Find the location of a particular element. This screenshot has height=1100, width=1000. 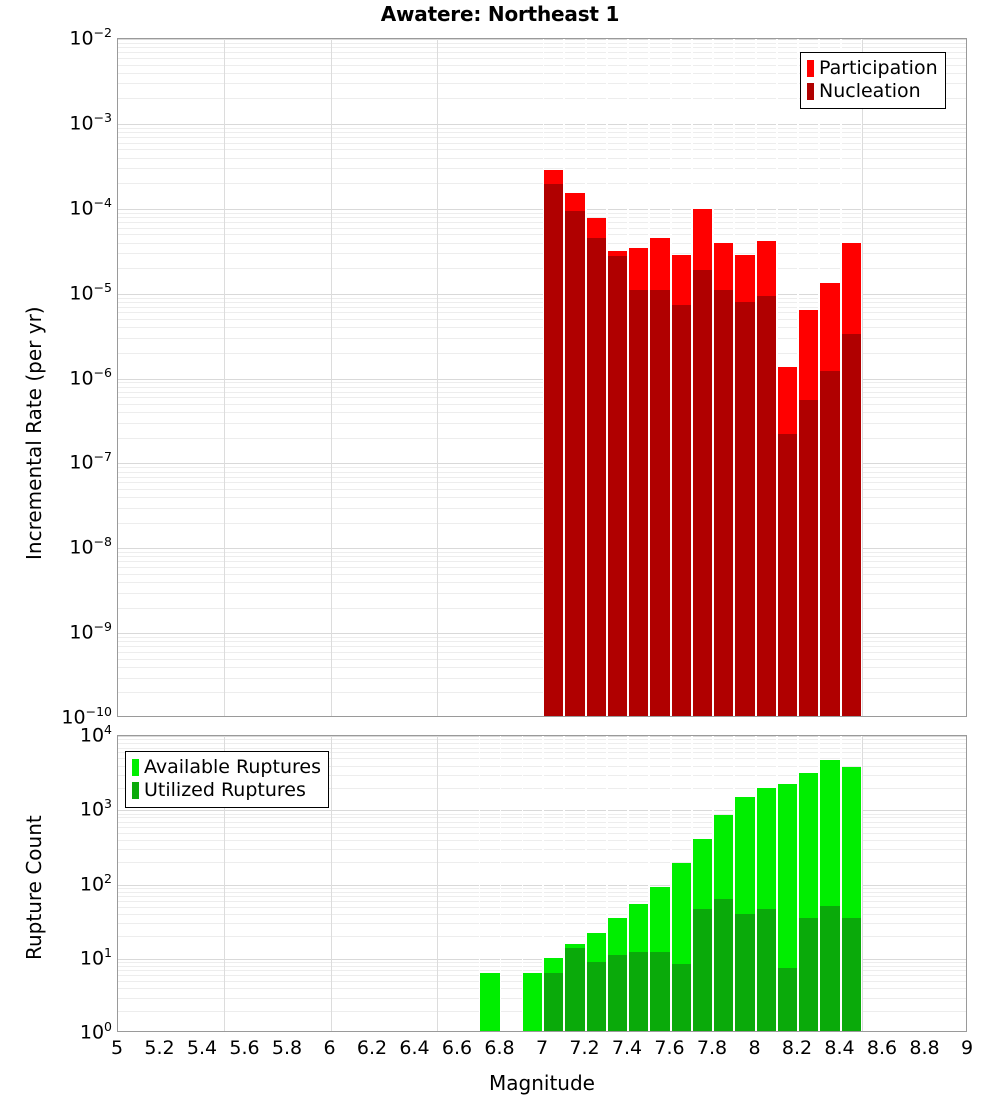

legend-label-utilized-ruptures: Utilized Ruptures is located at coordinates (225, 790).